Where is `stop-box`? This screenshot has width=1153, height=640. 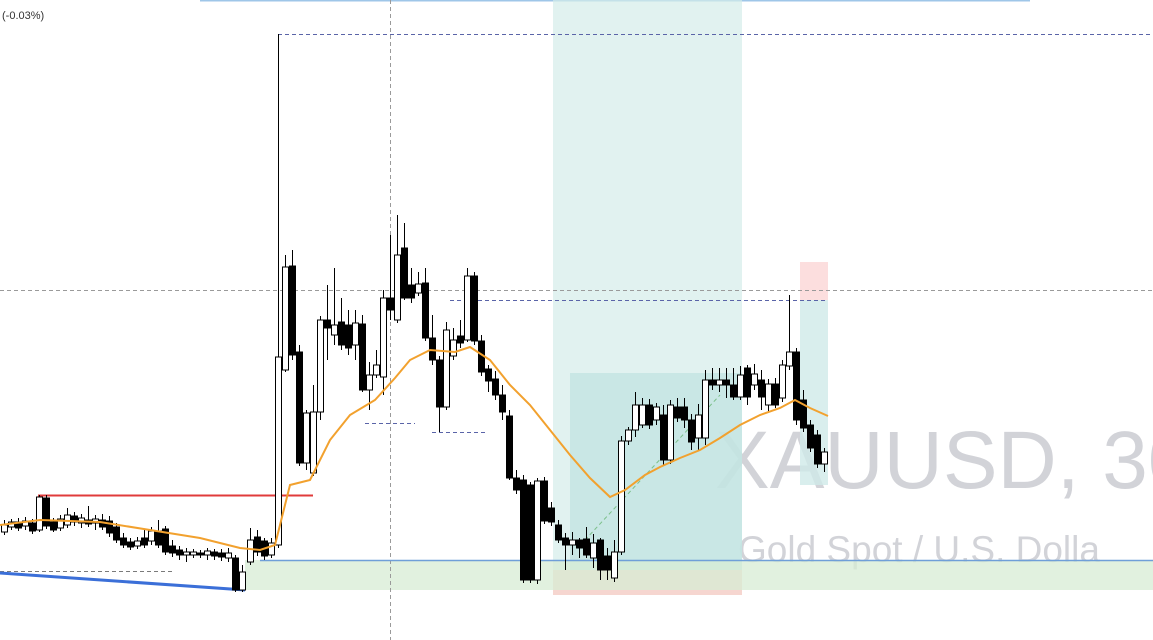 stop-box is located at coordinates (814, 281).